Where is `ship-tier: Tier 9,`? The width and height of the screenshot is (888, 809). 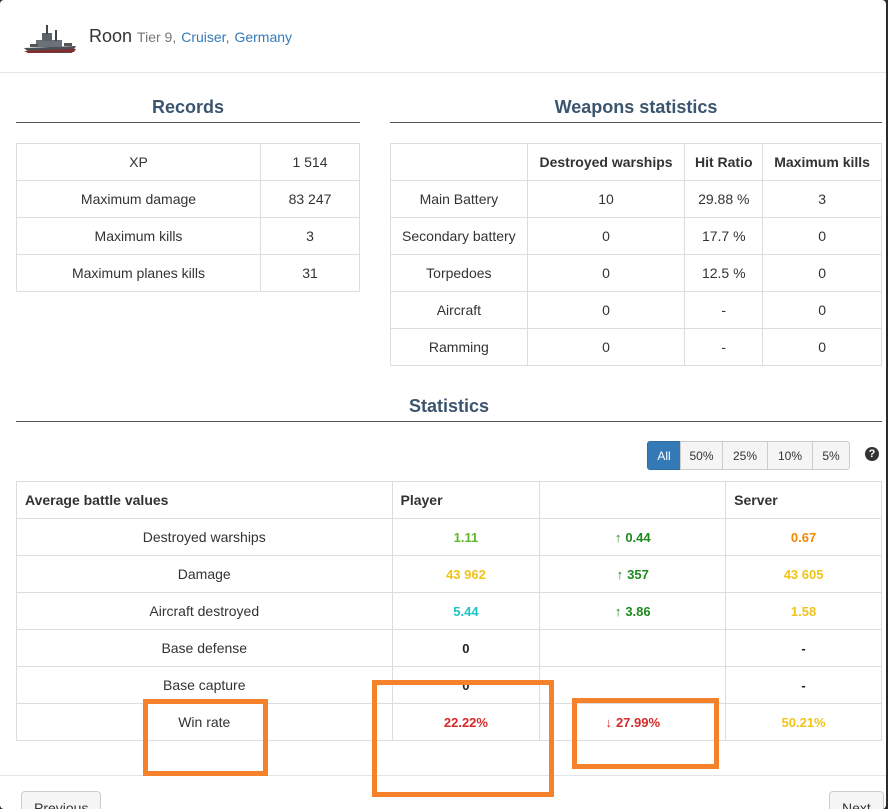 ship-tier: Tier 9, is located at coordinates (157, 37).